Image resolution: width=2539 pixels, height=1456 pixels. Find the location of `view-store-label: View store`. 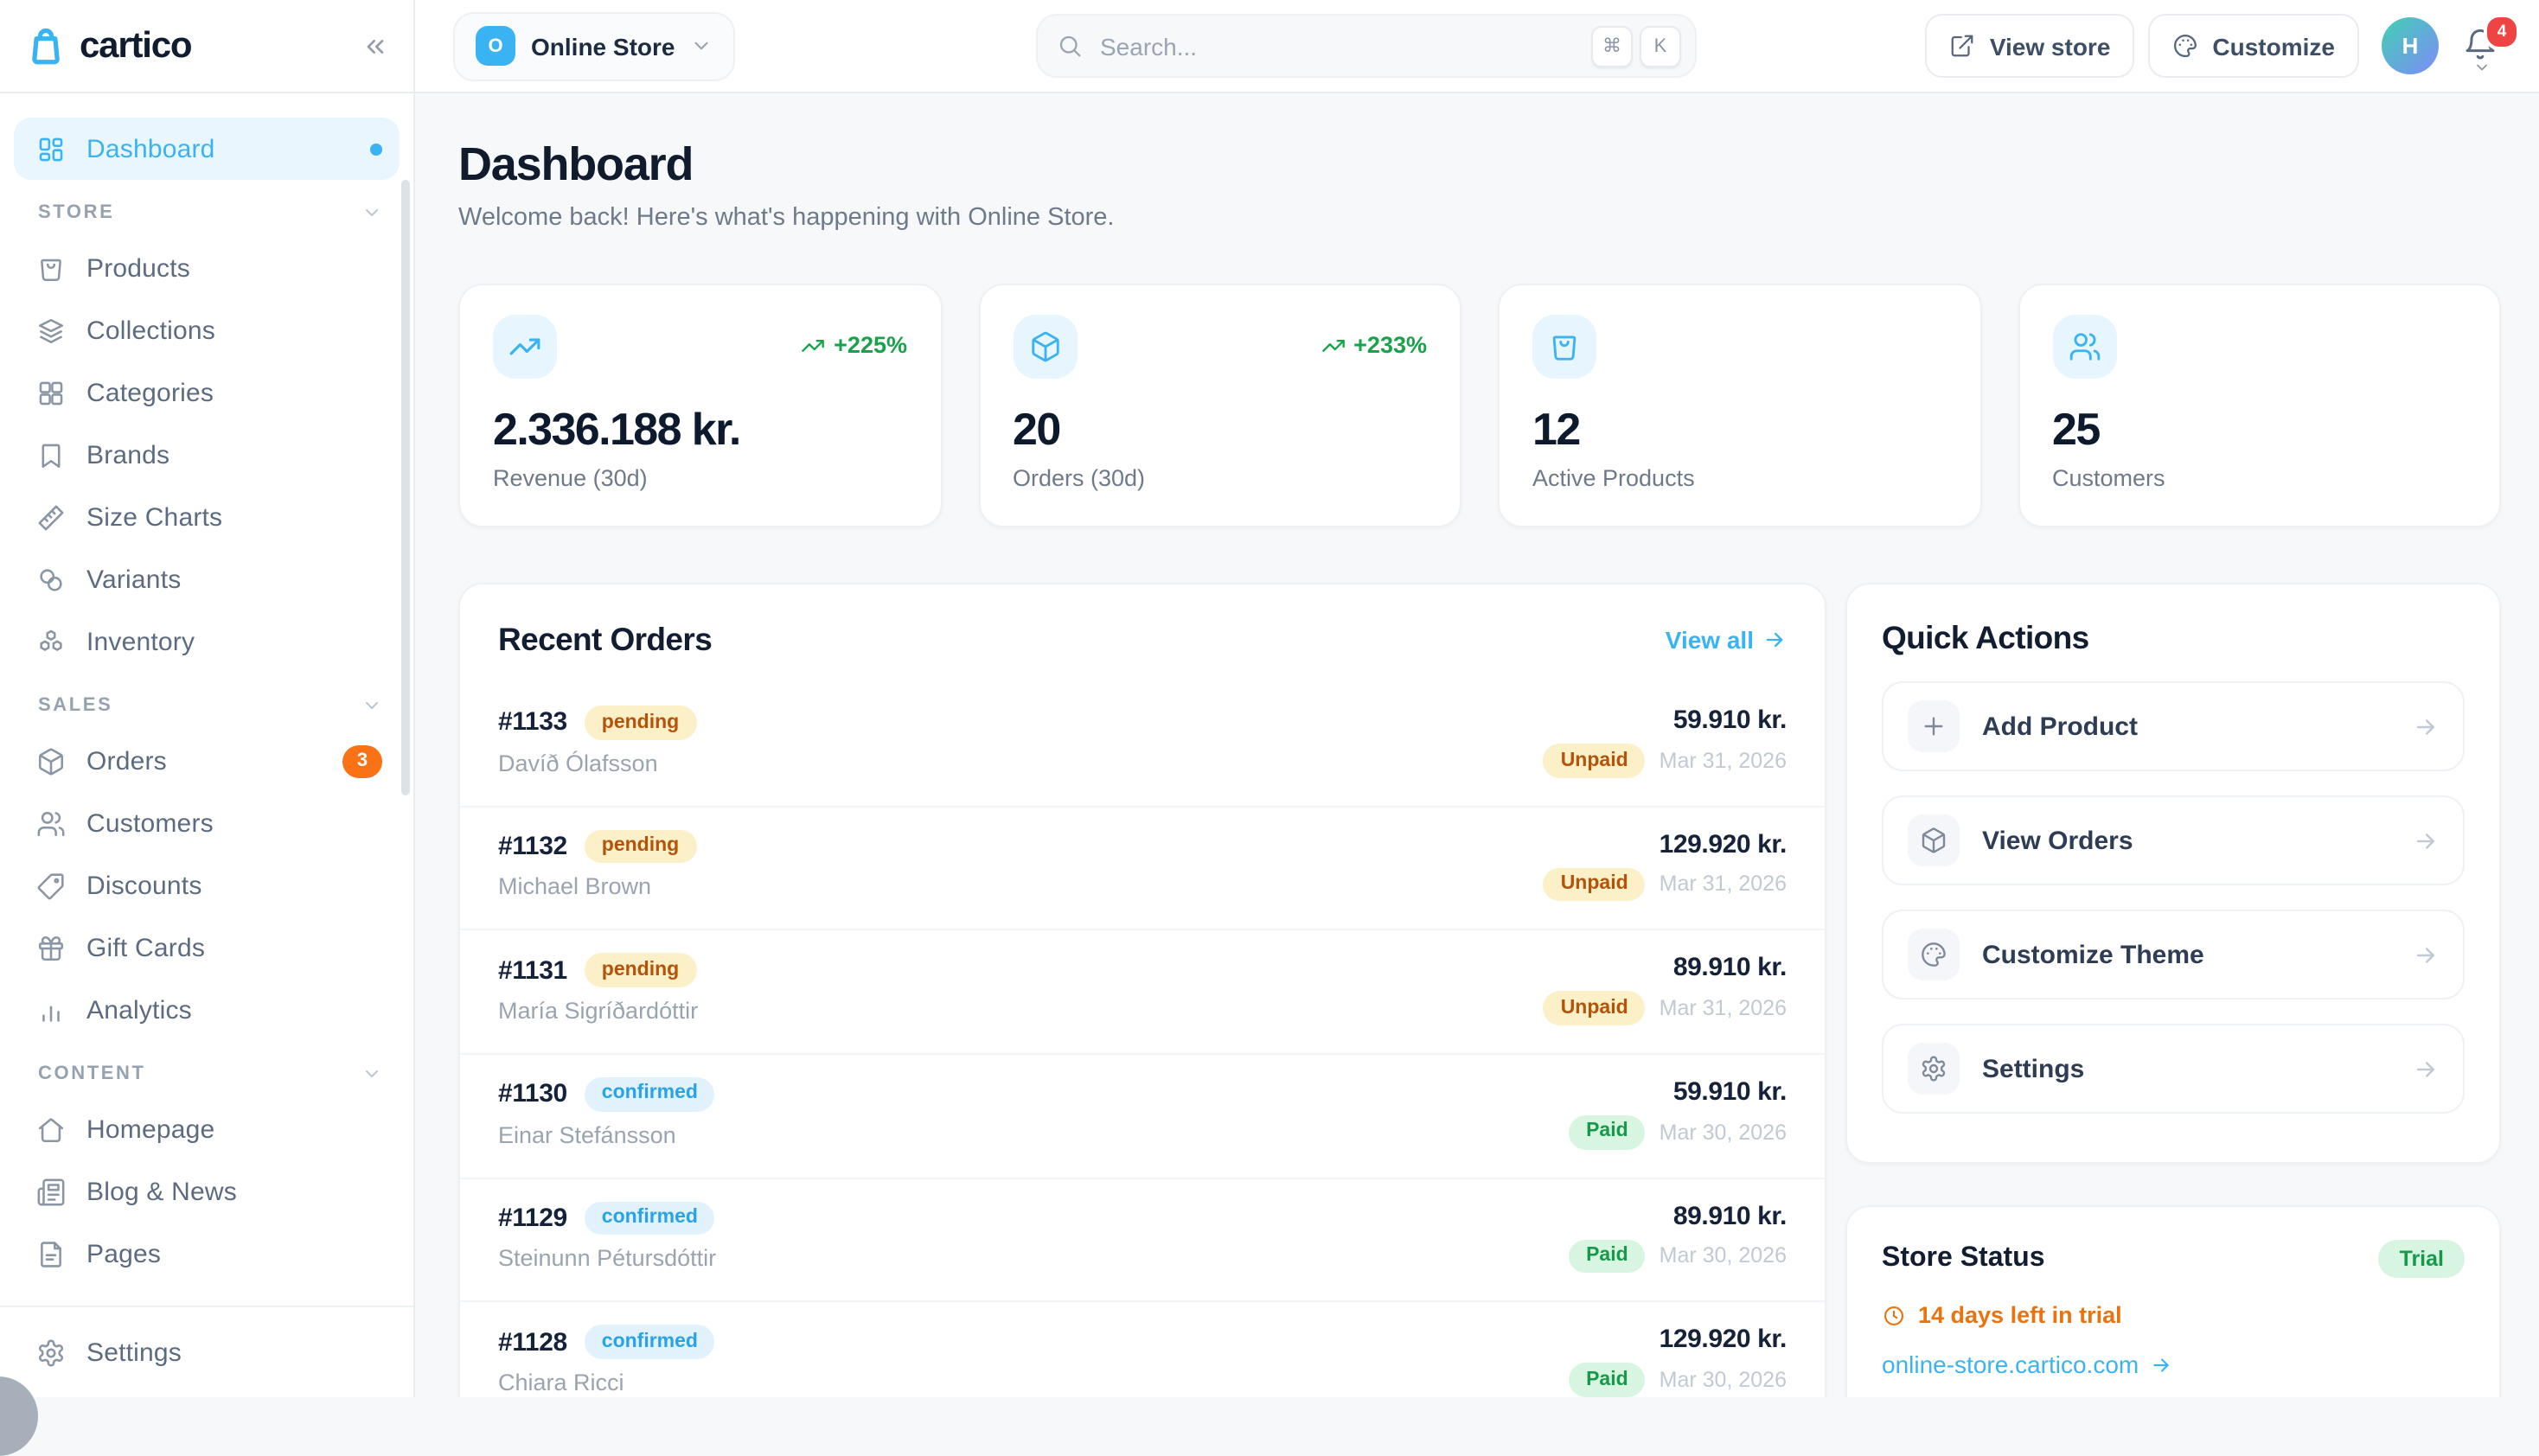

view-store-label: View store is located at coordinates (2050, 46).